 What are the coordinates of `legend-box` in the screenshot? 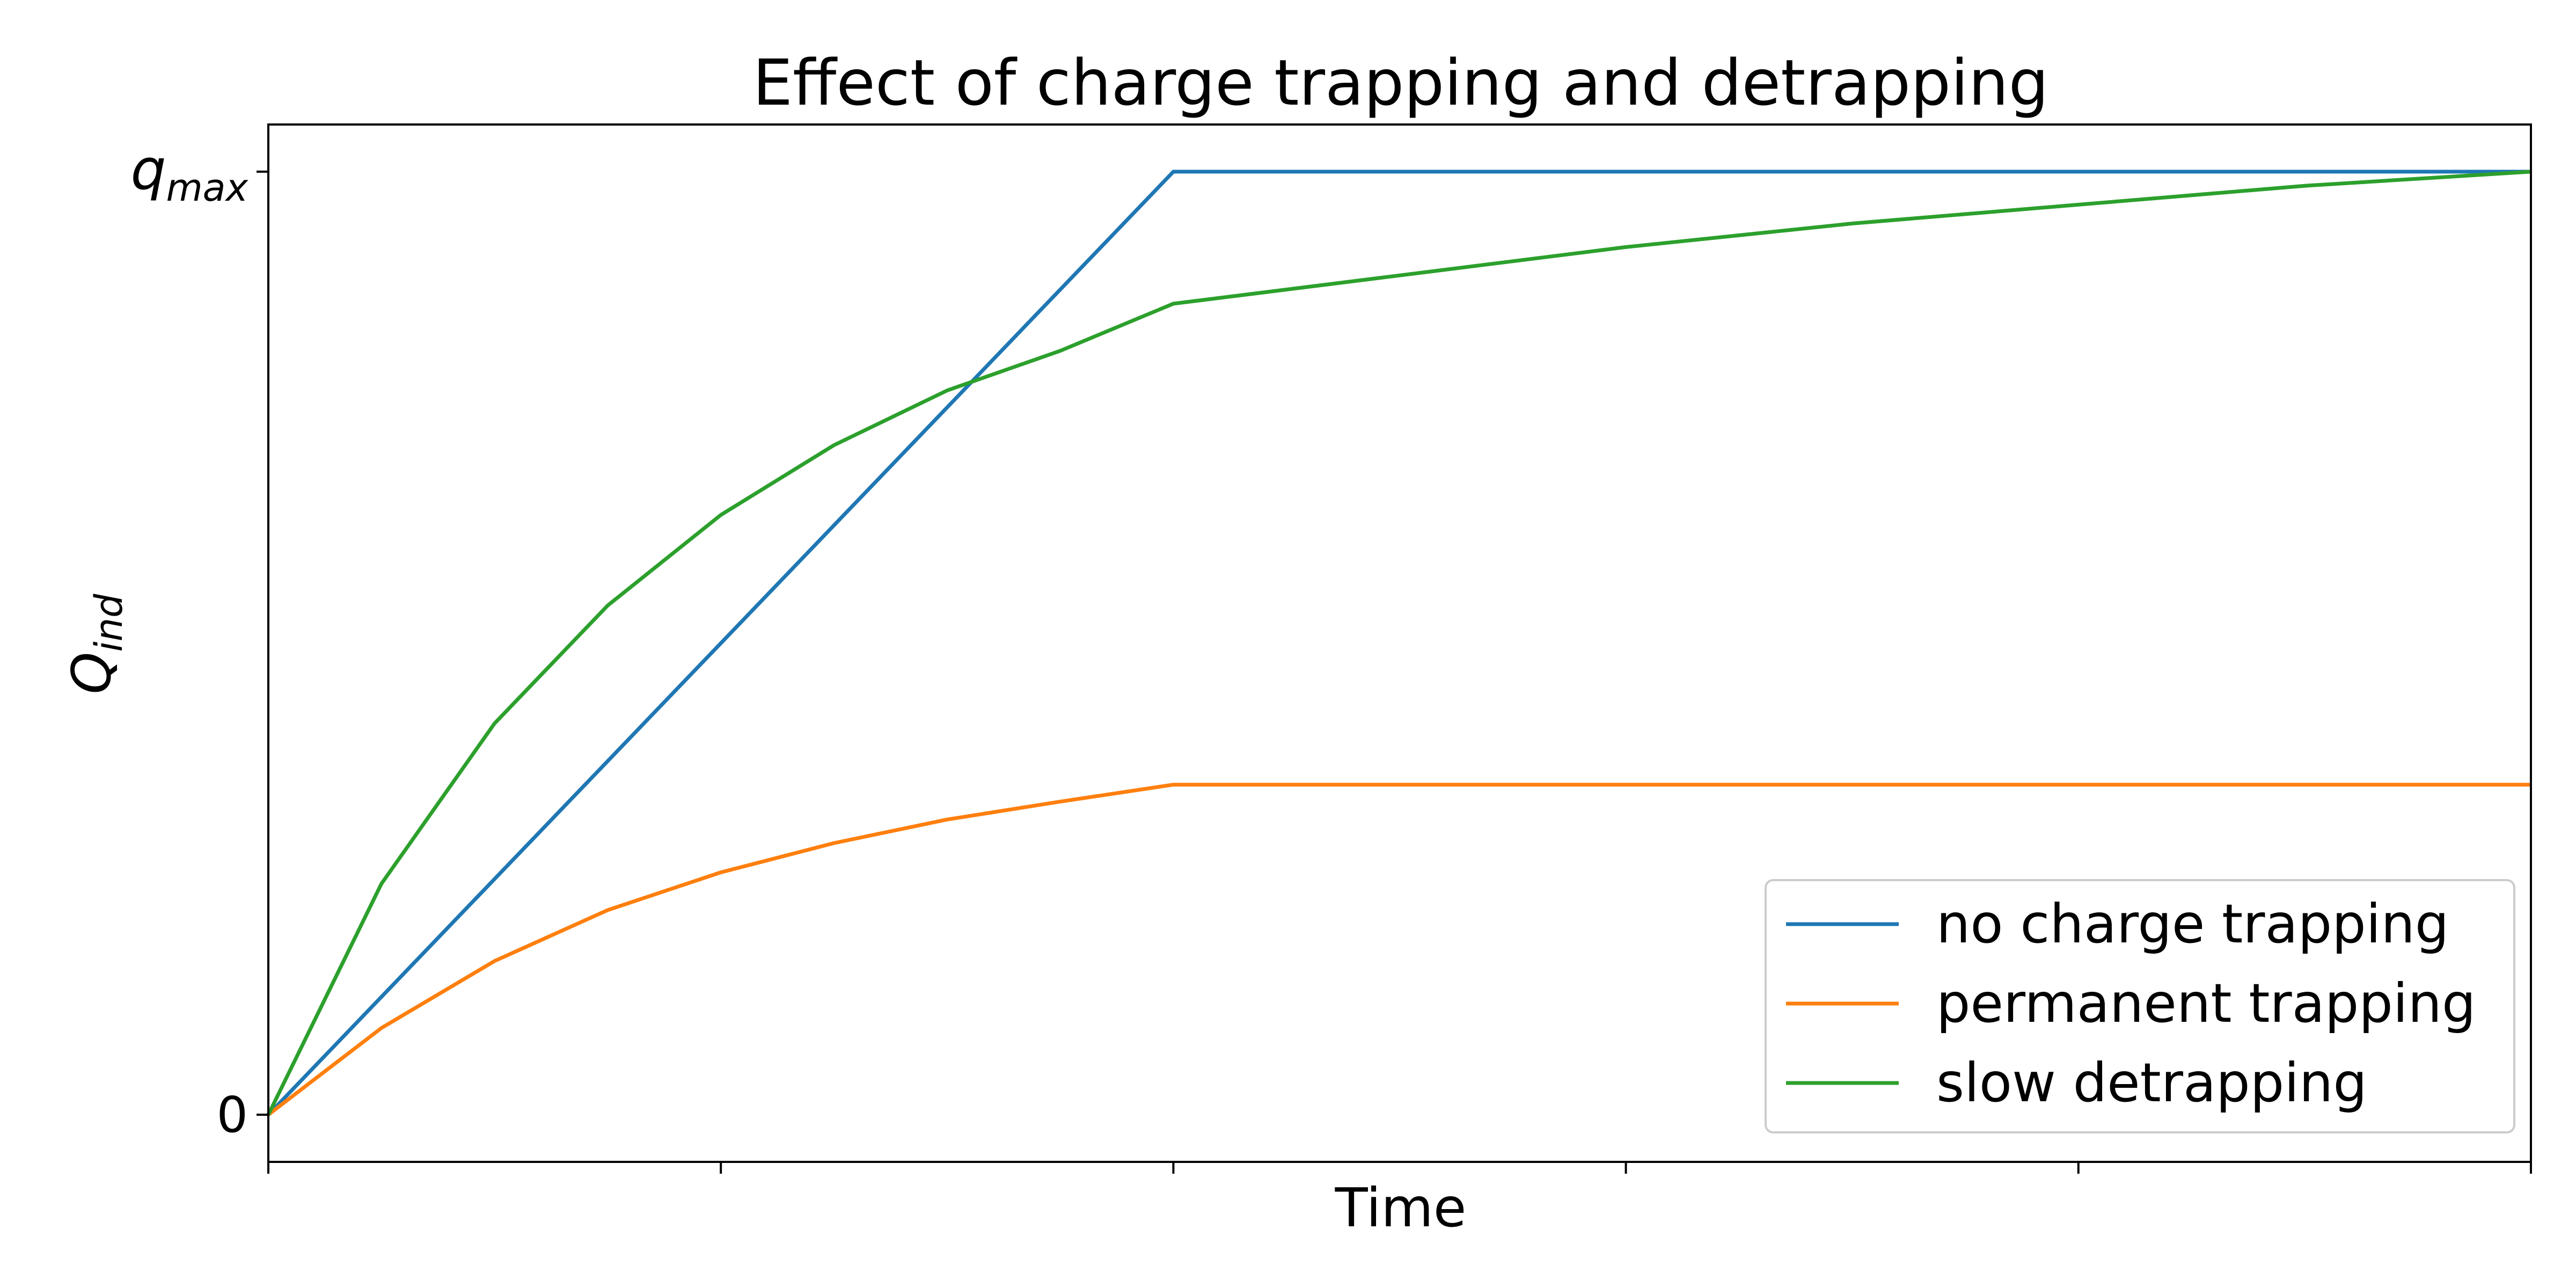 It's located at (2140, 1006).